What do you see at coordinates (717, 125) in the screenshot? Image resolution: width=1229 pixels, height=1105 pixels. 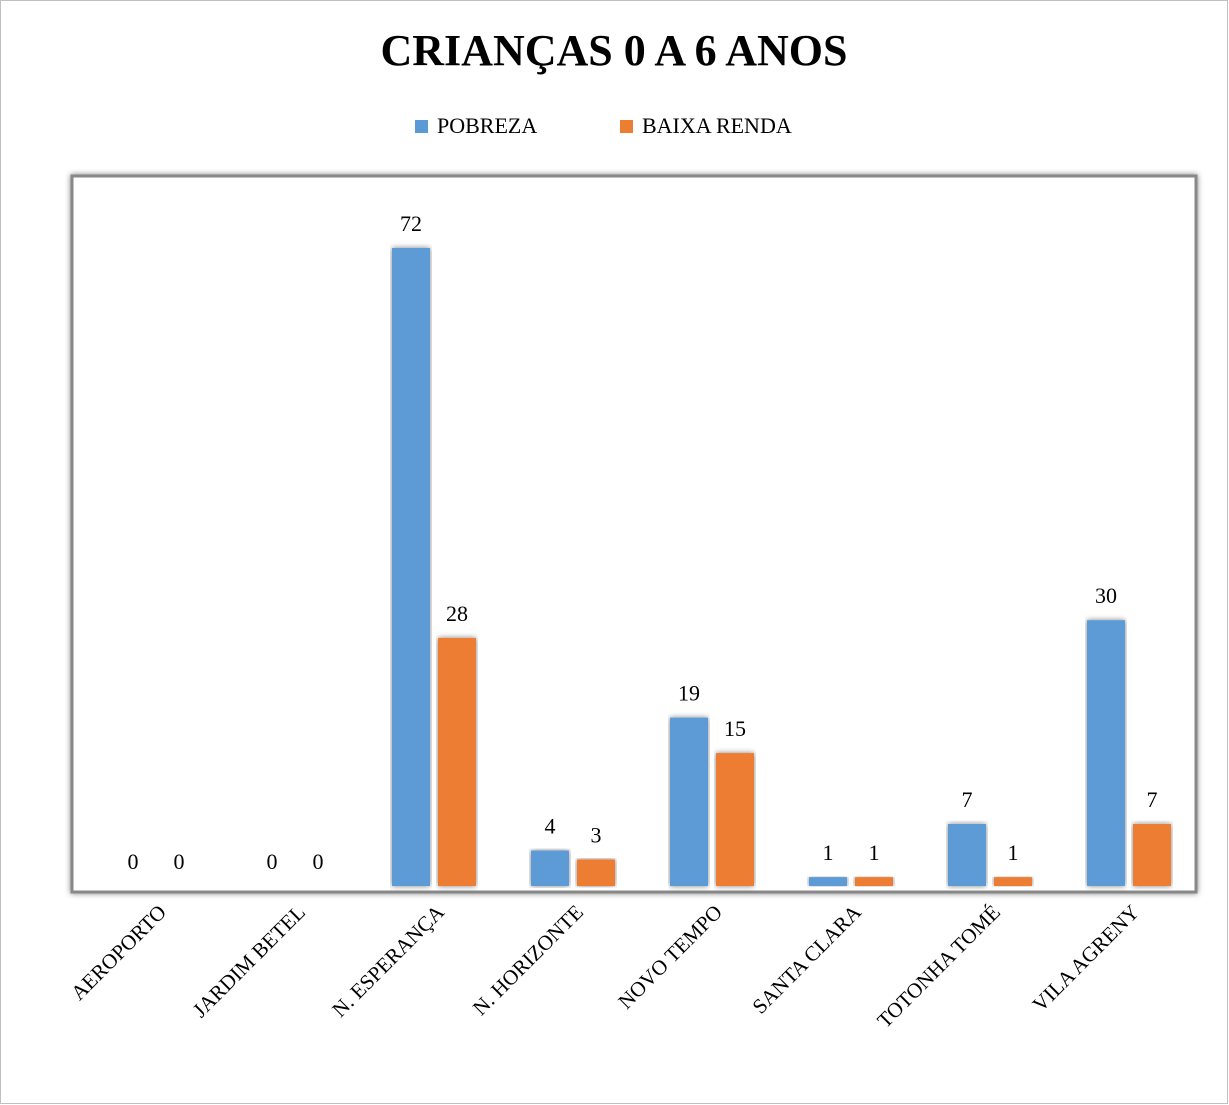 I see `legend-label: BAIXA RENDA` at bounding box center [717, 125].